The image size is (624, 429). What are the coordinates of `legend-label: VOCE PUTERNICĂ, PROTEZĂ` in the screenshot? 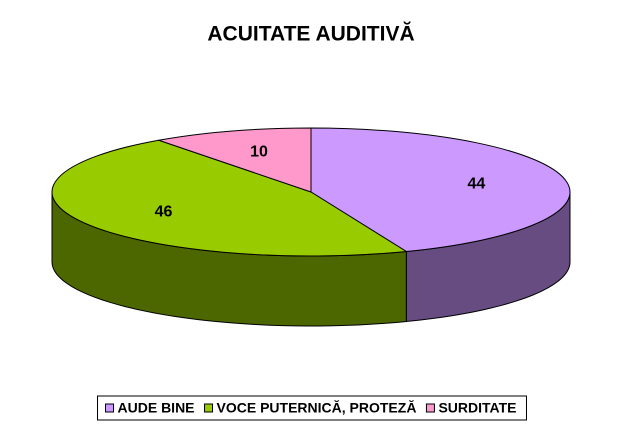 It's located at (317, 408).